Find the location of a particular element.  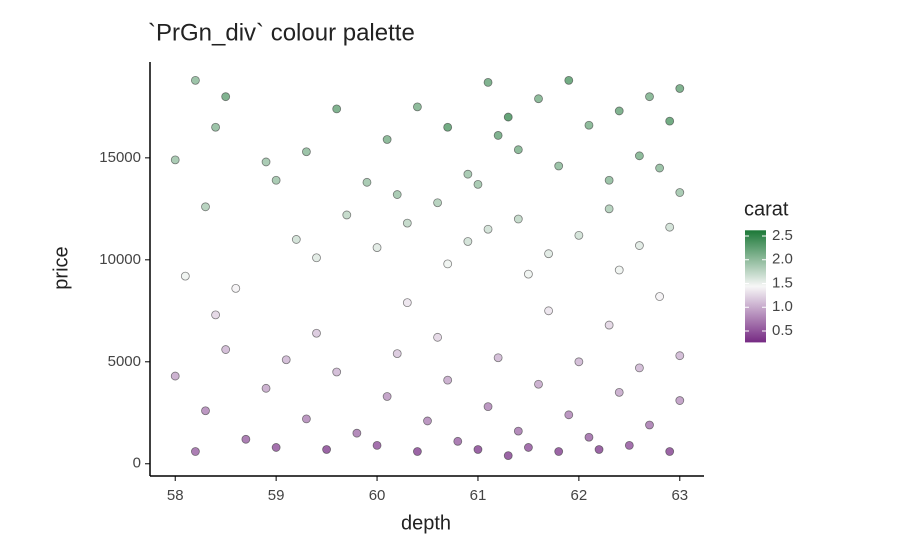

y-tick-label: 15000 is located at coordinates (120, 157).